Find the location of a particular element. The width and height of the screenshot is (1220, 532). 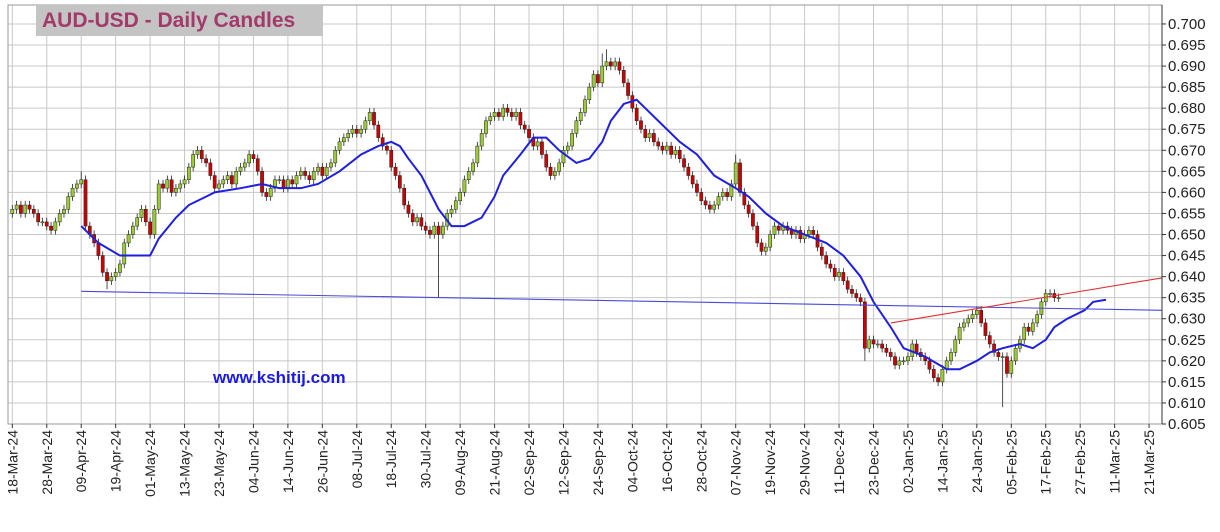

x-tick-label: 28-Oct-24 is located at coordinates (701, 461).